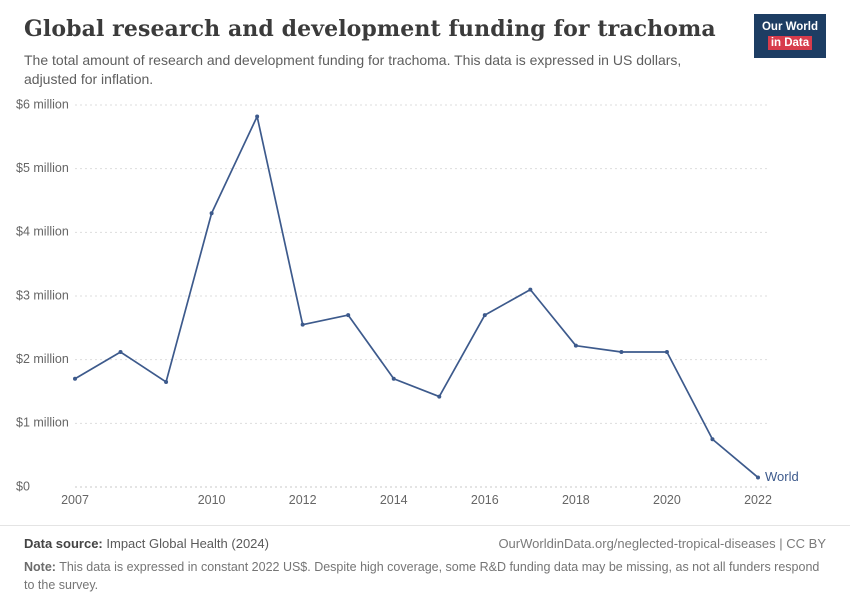 The image size is (850, 606). I want to click on x-axis-tick-label: 2018, so click(576, 500).